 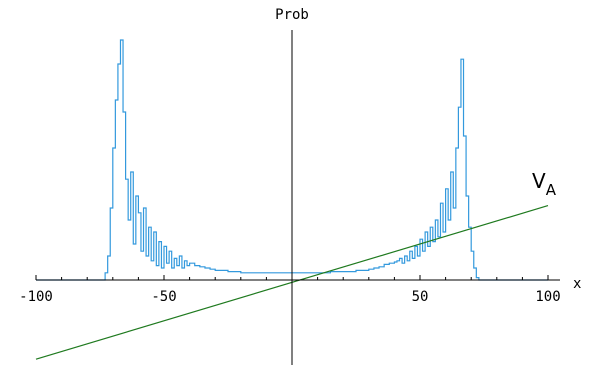 What do you see at coordinates (539, 181) in the screenshot?
I see `potential-series-name: V` at bounding box center [539, 181].